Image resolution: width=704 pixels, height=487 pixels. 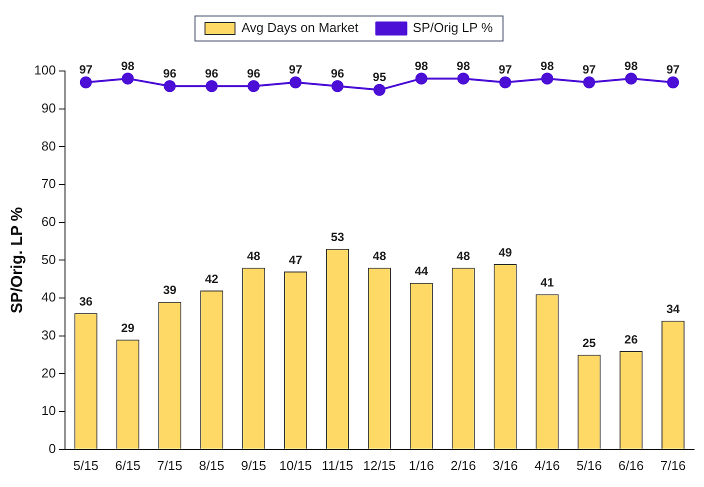 I want to click on y-tick-label: 0, so click(x=52, y=448).